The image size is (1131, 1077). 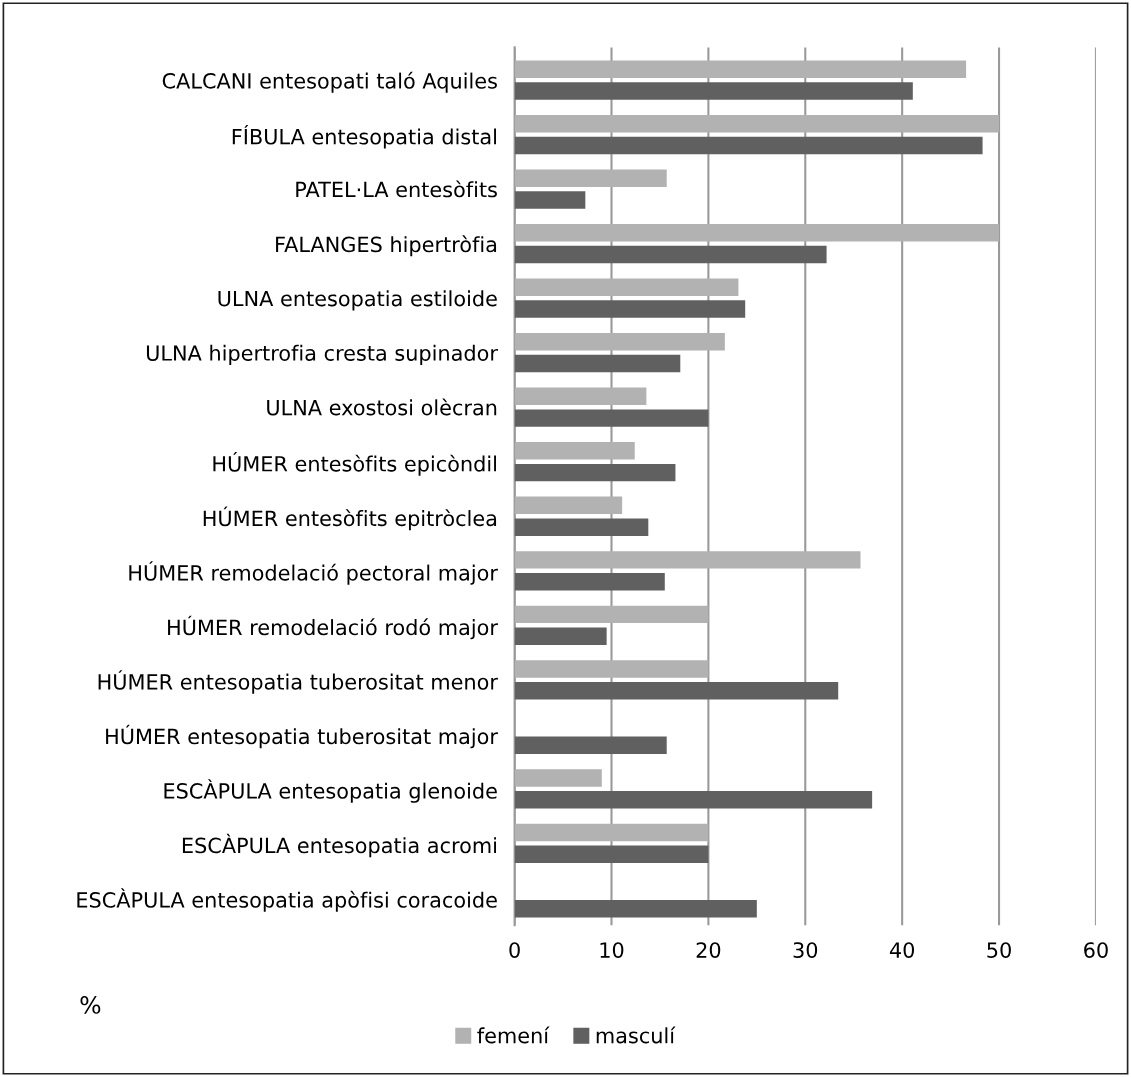 What do you see at coordinates (999, 950) in the screenshot?
I see `x-tick-label: 50` at bounding box center [999, 950].